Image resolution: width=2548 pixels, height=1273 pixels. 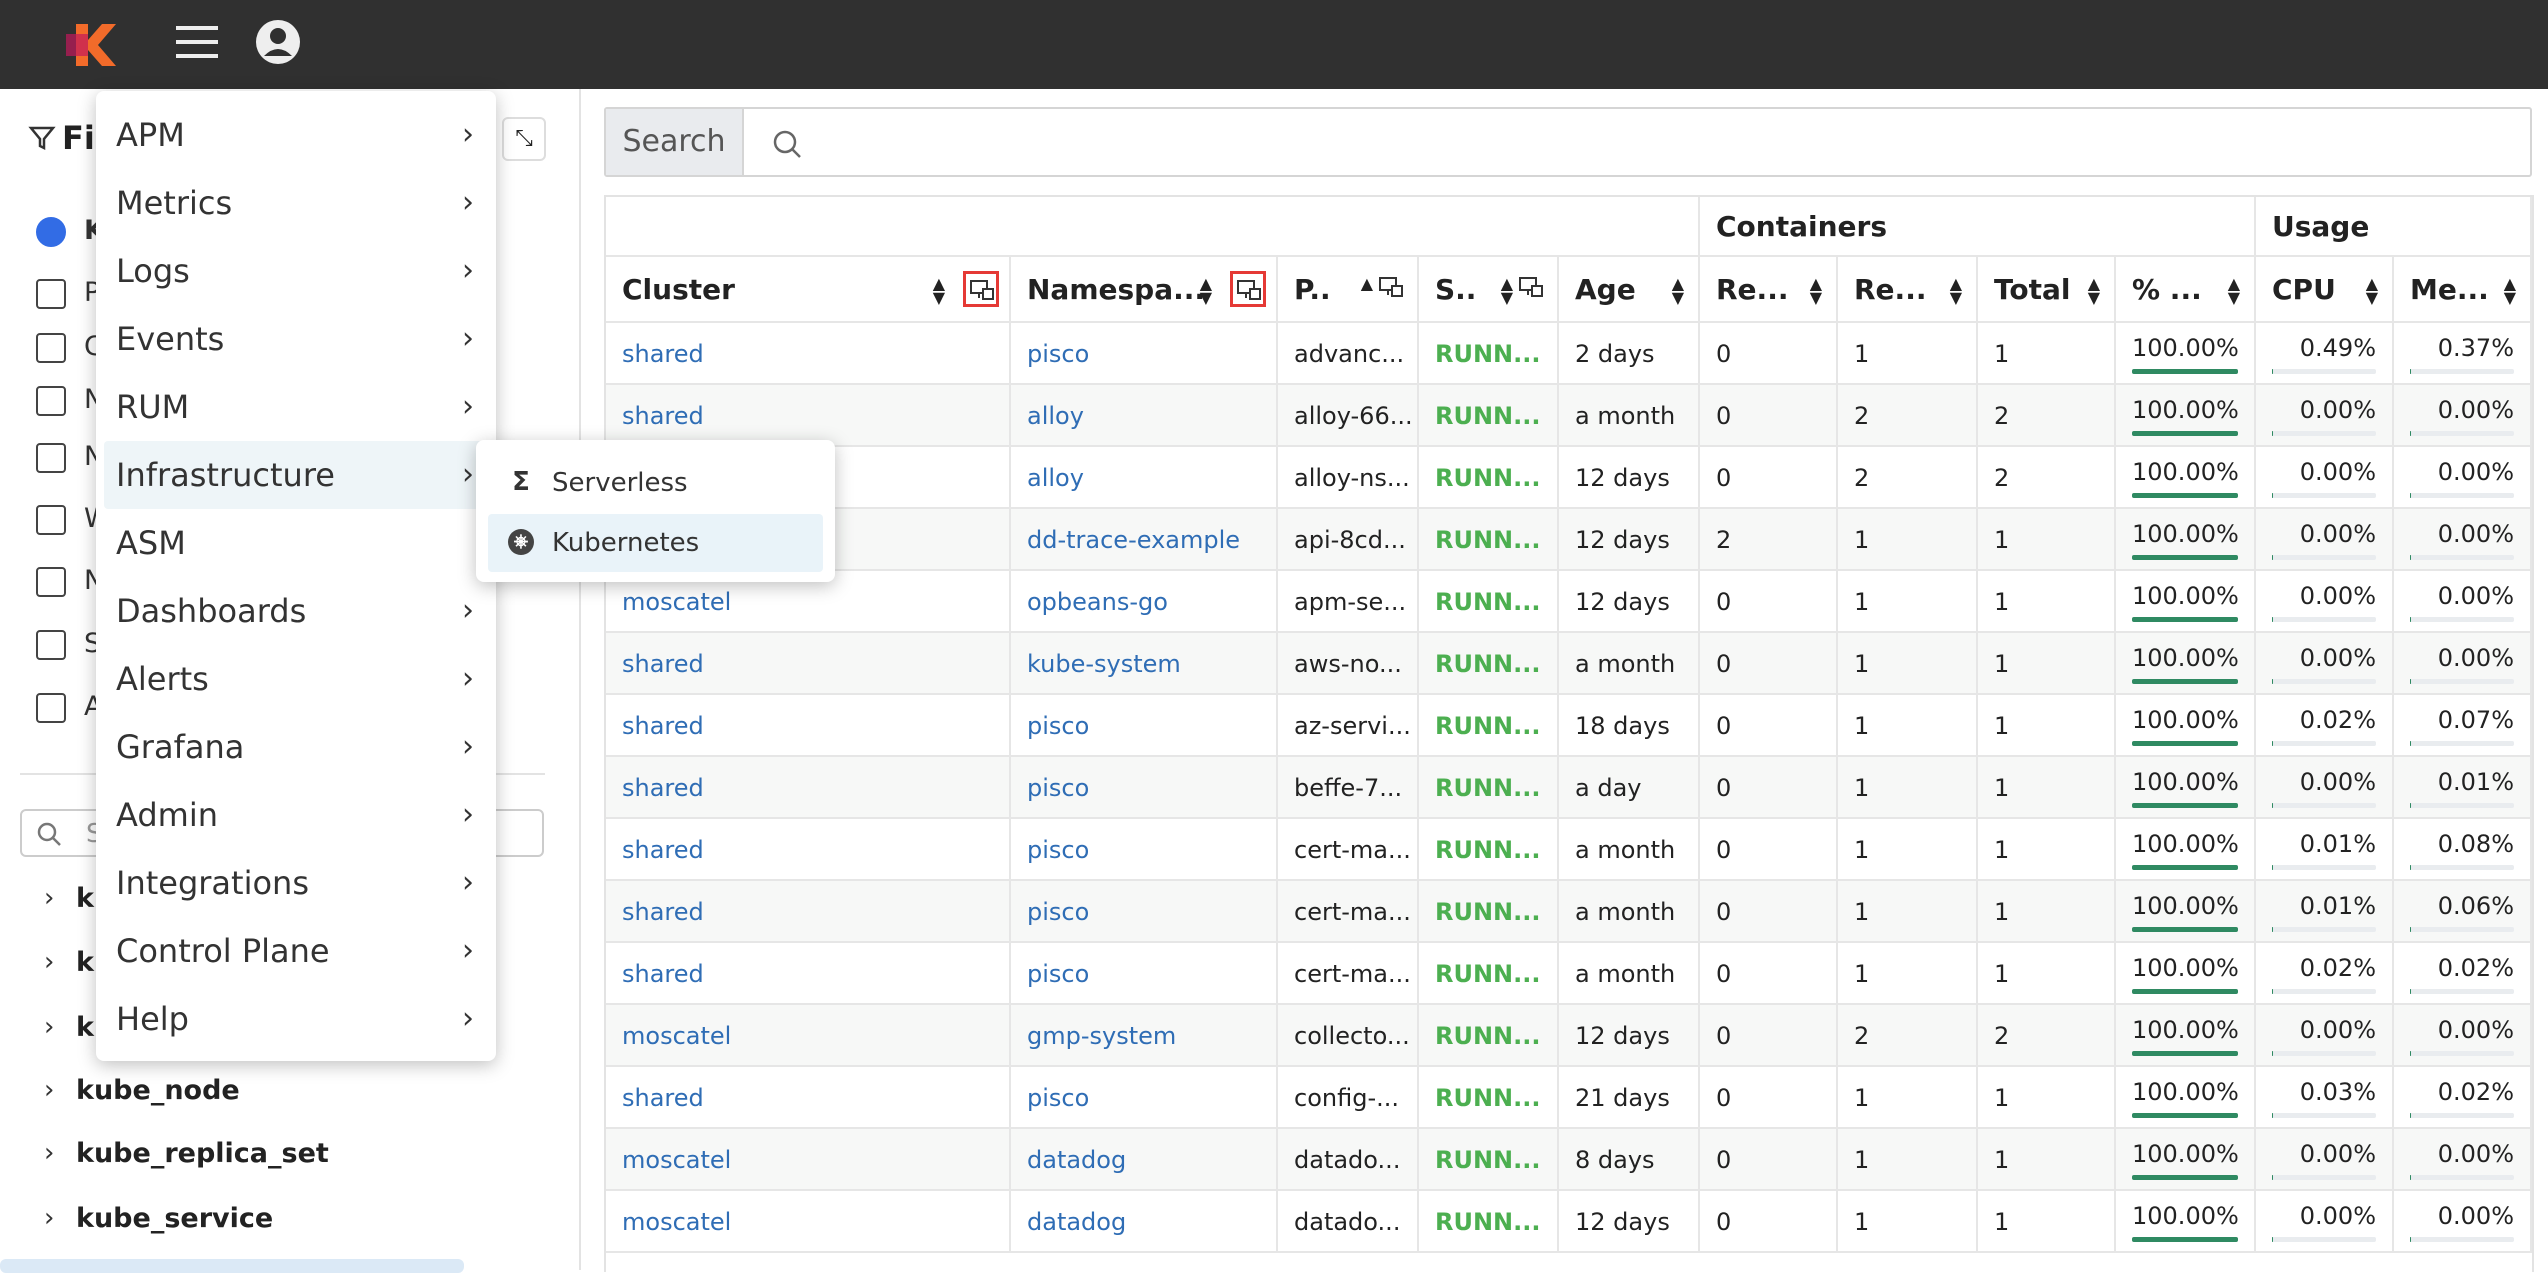 What do you see at coordinates (296, 883) in the screenshot?
I see `menu-item: Integrations ›` at bounding box center [296, 883].